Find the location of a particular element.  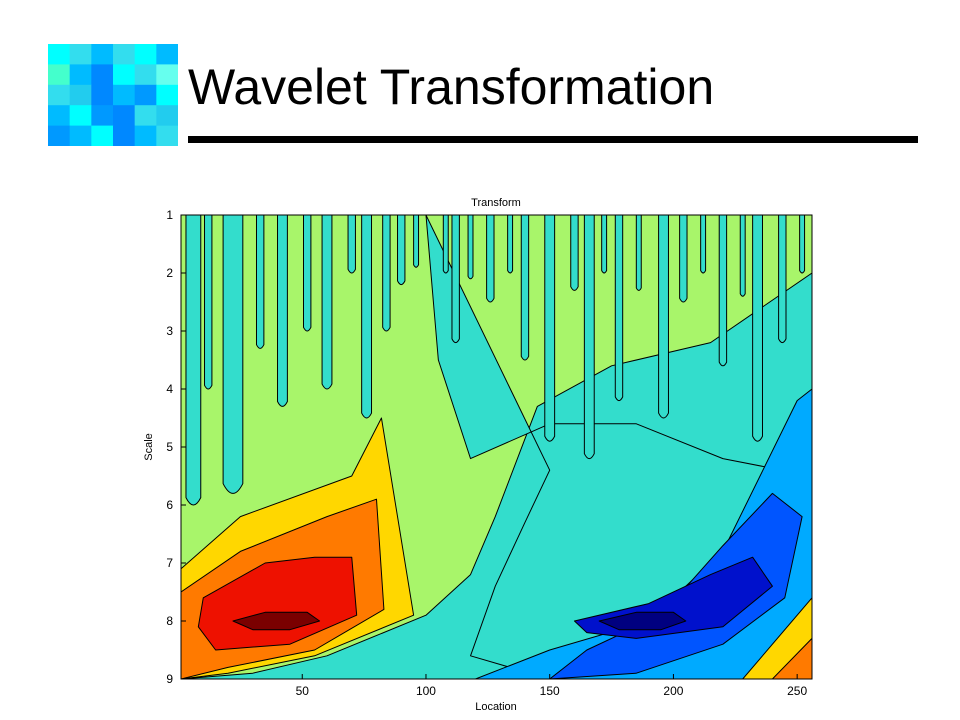

y-tick-label: 2 is located at coordinates (169, 273).